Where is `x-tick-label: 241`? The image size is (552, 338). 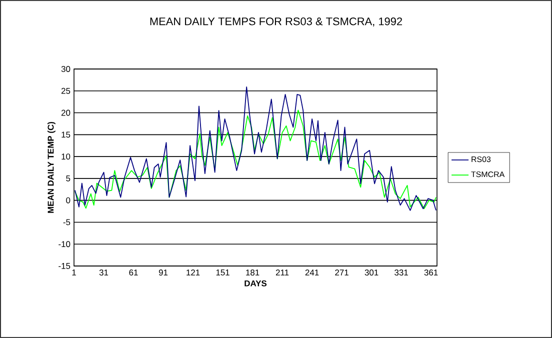
x-tick-label: 241 is located at coordinates (312, 273).